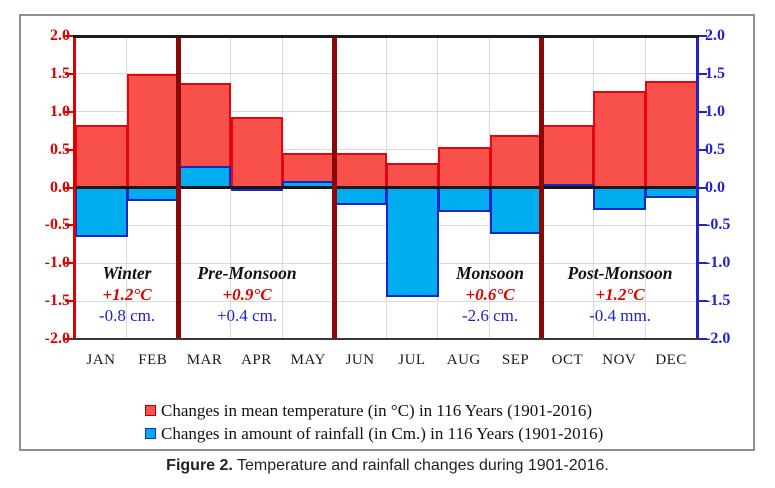 The height and width of the screenshot is (488, 775). Describe the element at coordinates (60, 35) in the screenshot. I see `left-tick-label: 2.0` at that location.